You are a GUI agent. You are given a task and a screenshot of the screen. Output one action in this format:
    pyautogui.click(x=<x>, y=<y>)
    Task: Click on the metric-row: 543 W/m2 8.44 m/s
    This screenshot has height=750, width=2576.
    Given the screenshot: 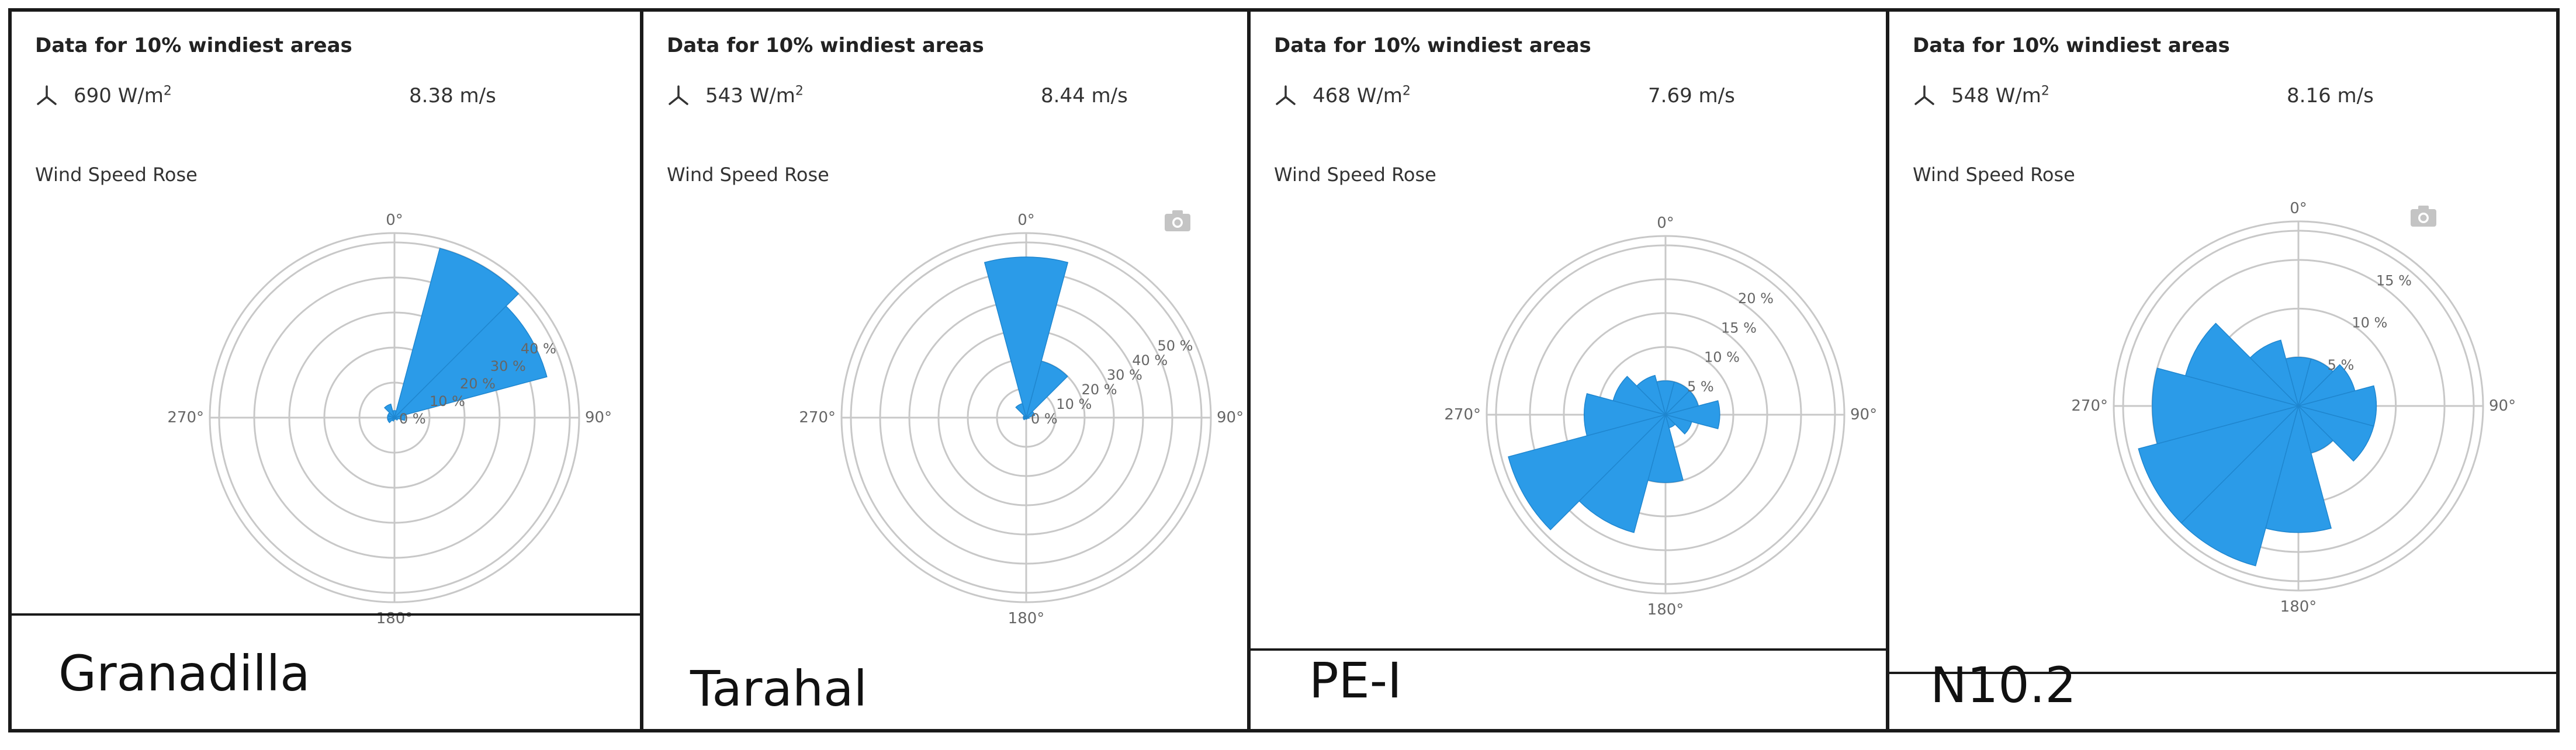 What is the action you would take?
    pyautogui.click(x=930, y=98)
    